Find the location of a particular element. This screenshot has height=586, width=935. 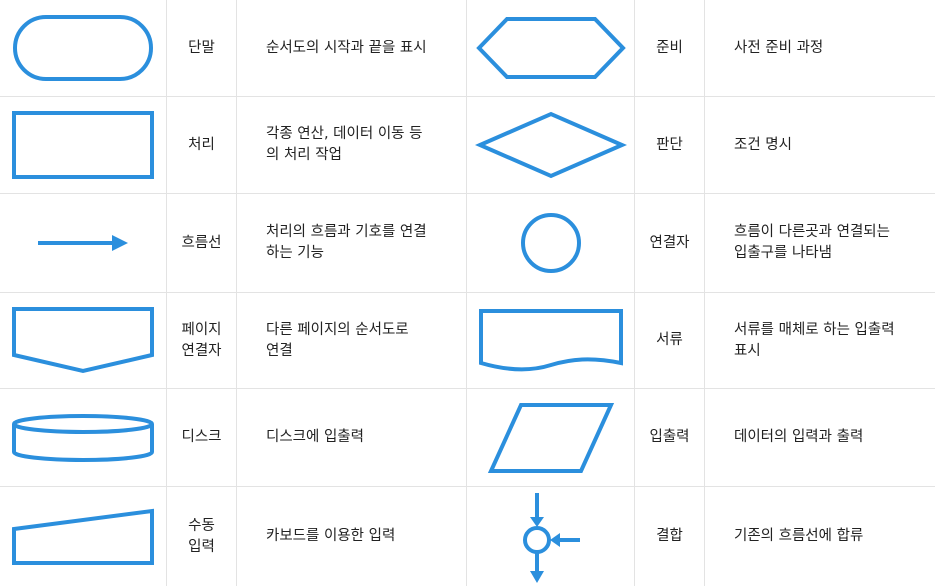

symbol-name: 서류 is located at coordinates (670, 341).